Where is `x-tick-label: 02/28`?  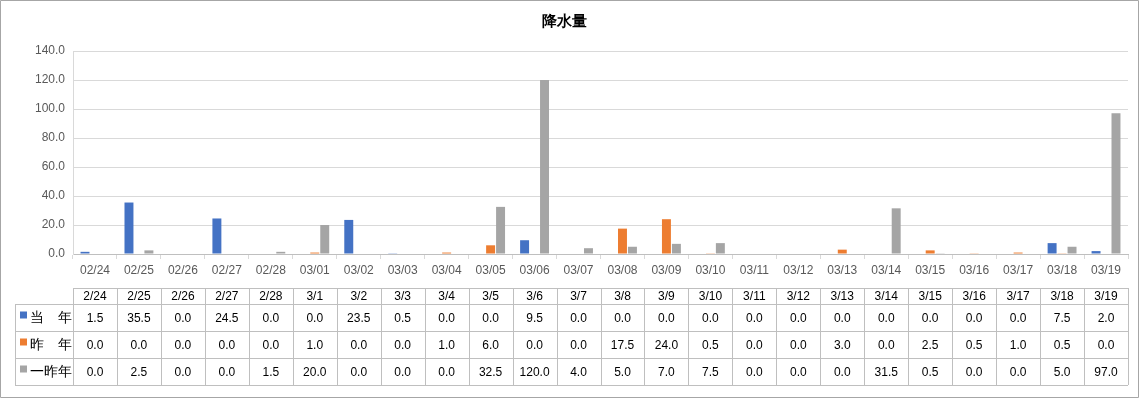 x-tick-label: 02/28 is located at coordinates (271, 269).